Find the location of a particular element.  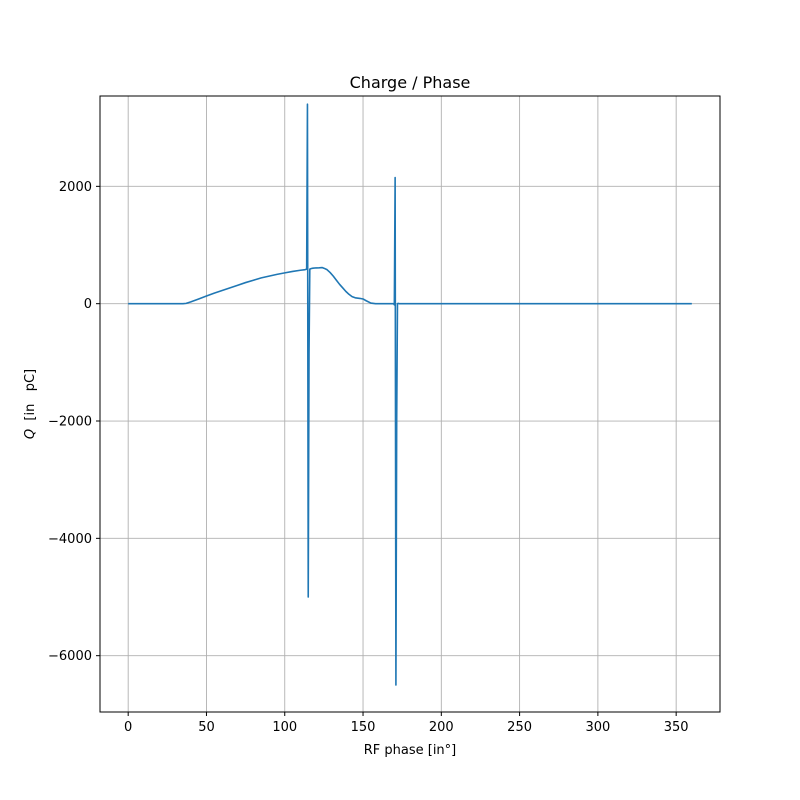

x-tick-label: 150 is located at coordinates (363, 727).